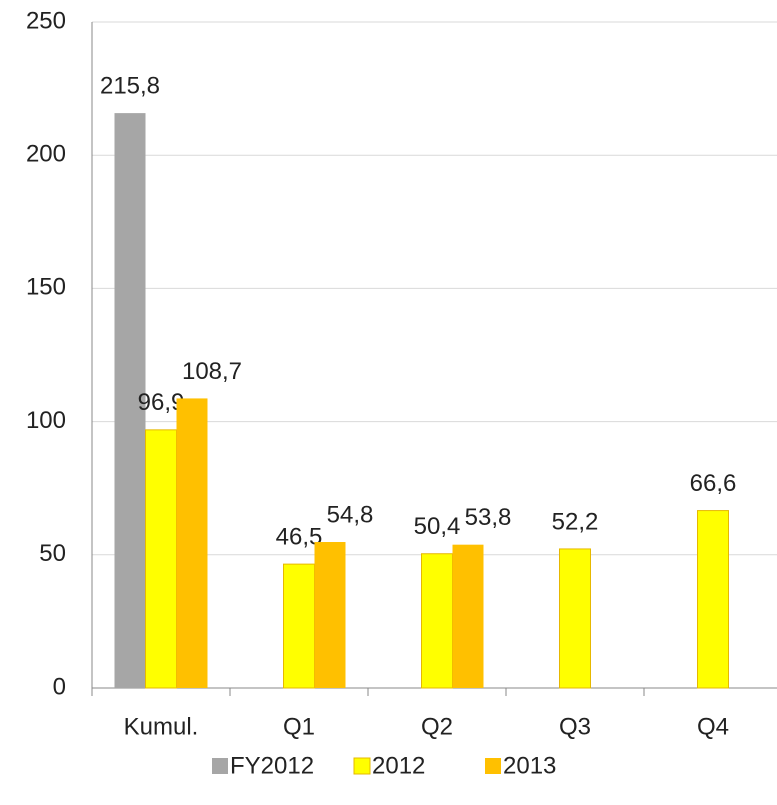 This screenshot has width=777, height=805. What do you see at coordinates (488, 517) in the screenshot?
I see `data-label: 53,8` at bounding box center [488, 517].